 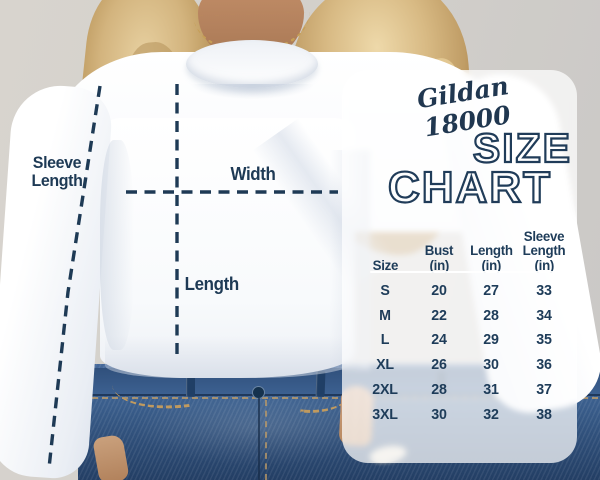 I want to click on table-cell: S, so click(x=385, y=290).